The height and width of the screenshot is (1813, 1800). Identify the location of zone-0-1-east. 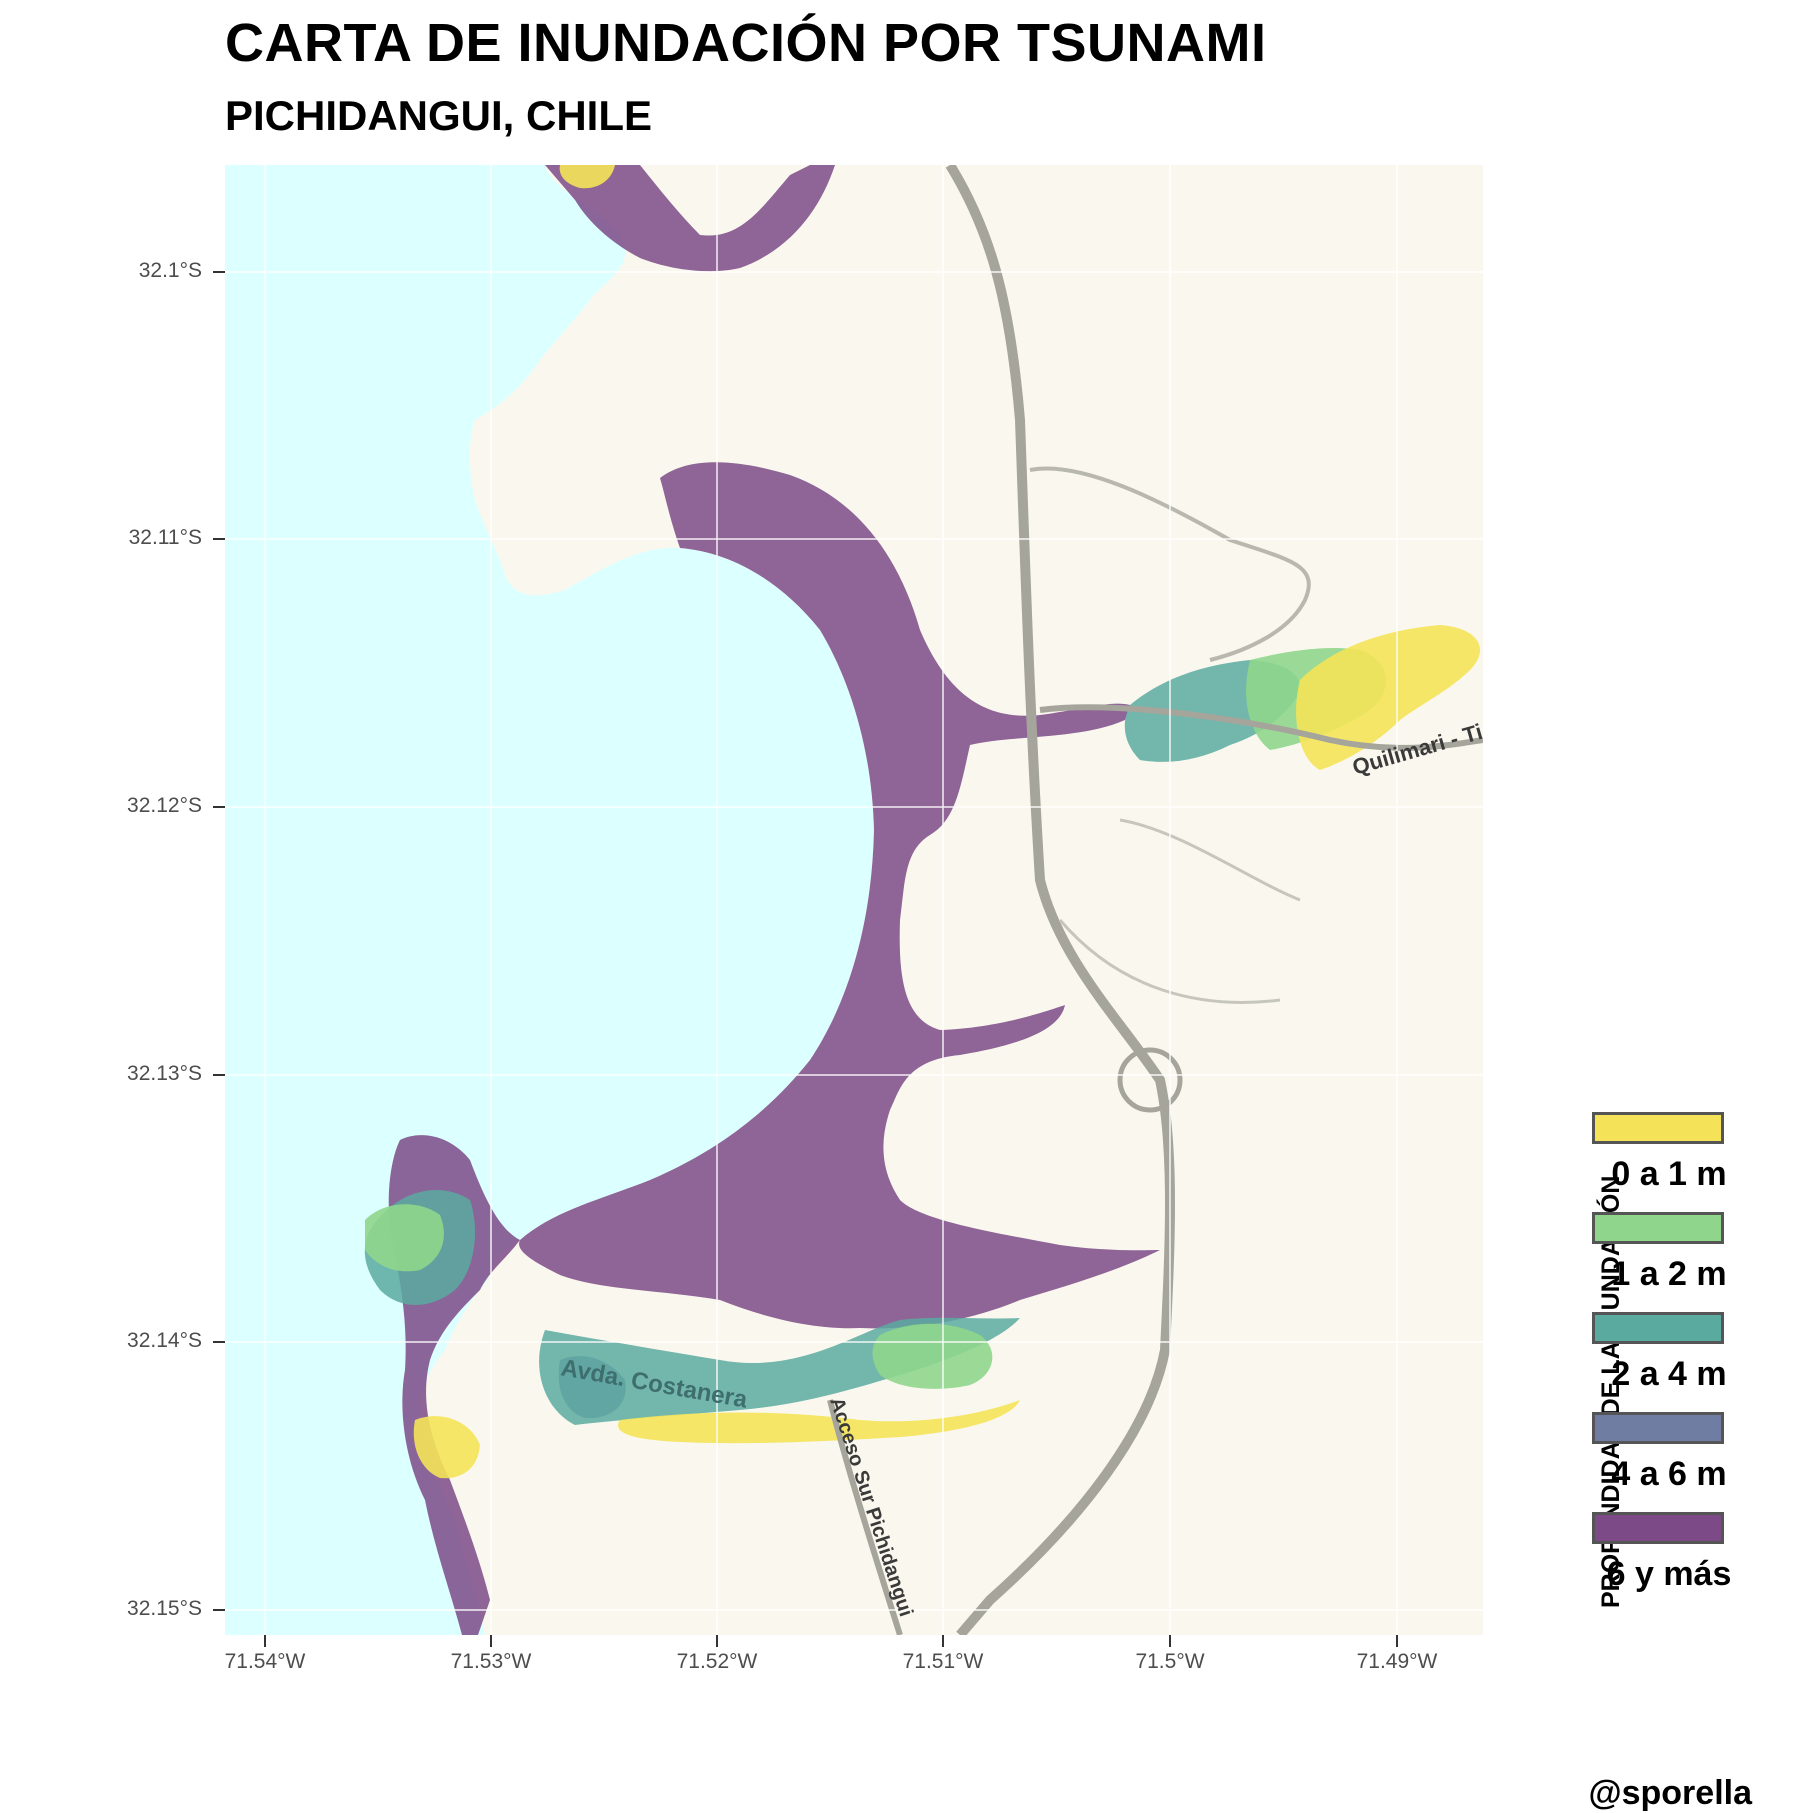
(1388, 697).